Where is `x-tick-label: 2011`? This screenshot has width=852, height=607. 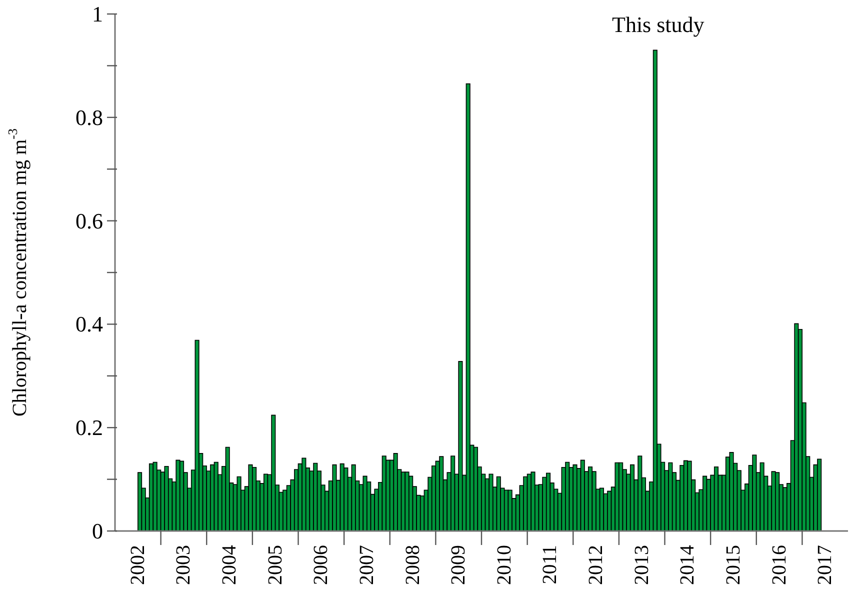
x-tick-label: 2011 is located at coordinates (550, 564).